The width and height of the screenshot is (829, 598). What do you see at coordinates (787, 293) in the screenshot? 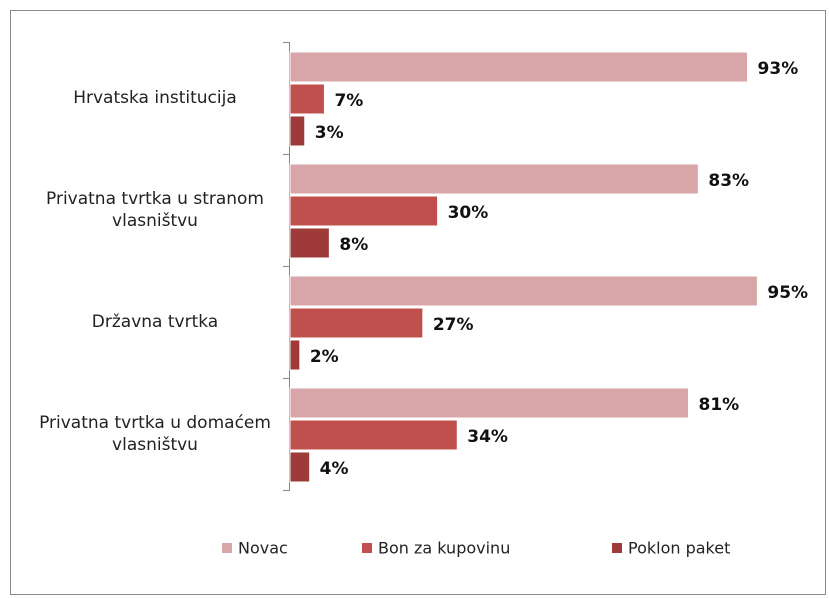
I see `value-label: 95%` at bounding box center [787, 293].